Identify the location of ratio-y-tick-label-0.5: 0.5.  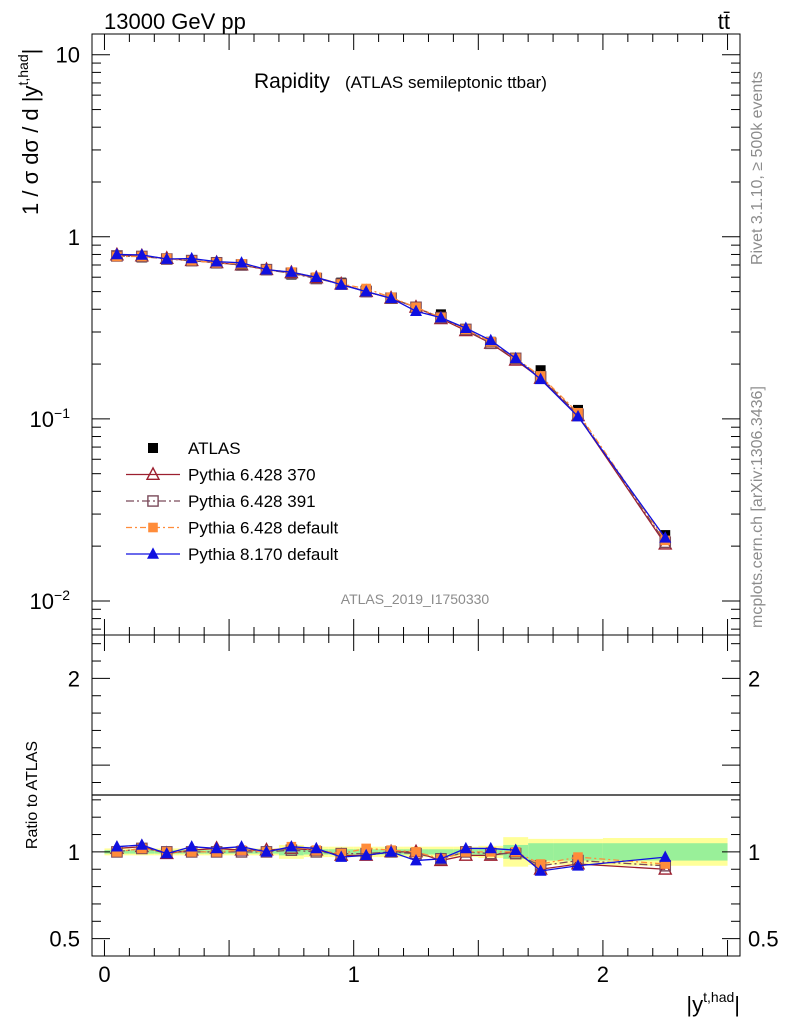
(64, 939).